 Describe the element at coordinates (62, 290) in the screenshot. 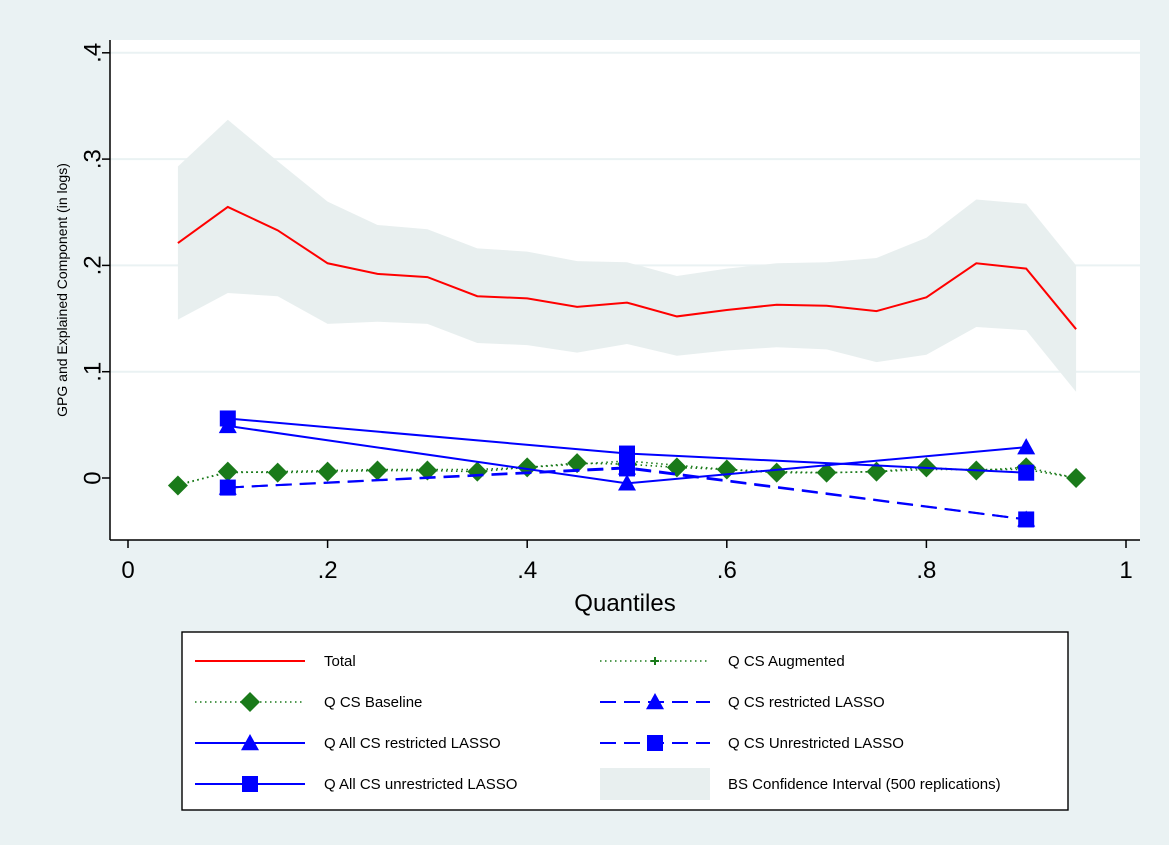

I see `y-axis-label: GPG and Explained Component (in logs)` at that location.